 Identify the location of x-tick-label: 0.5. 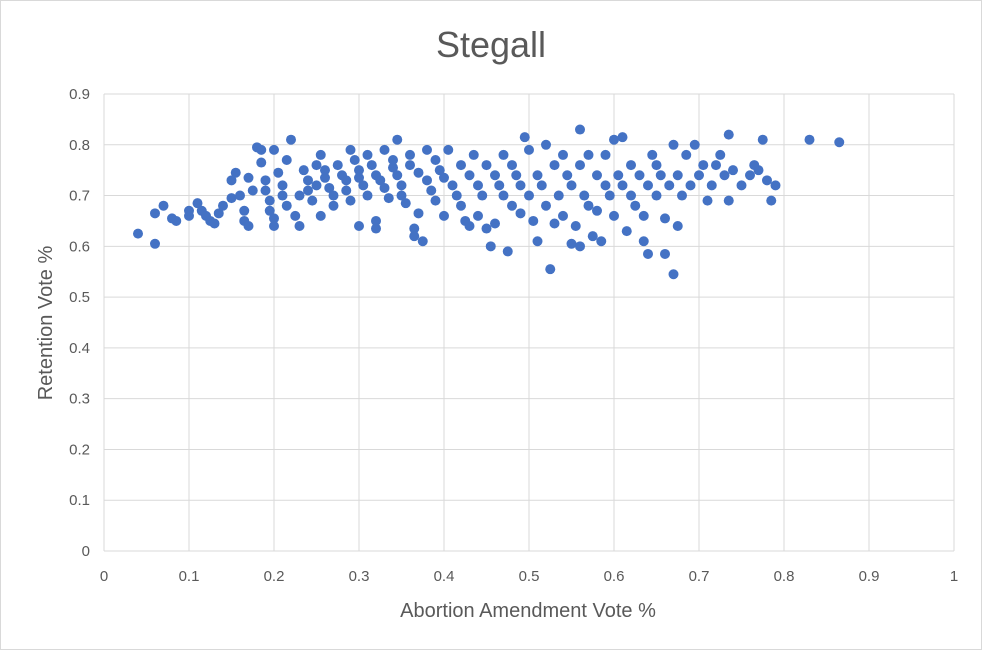
(529, 576).